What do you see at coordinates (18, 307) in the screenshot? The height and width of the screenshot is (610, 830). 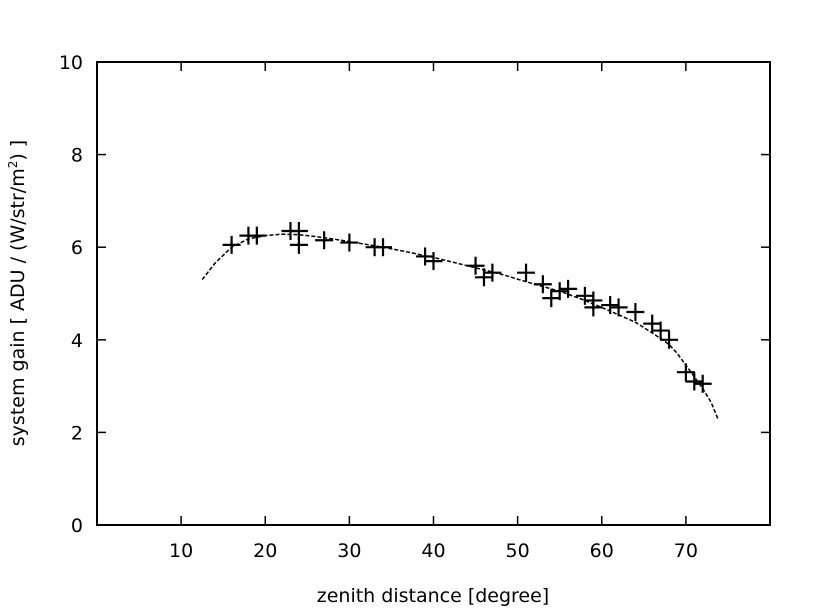 I see `y-axis-title-prefix: system gain [ ADU / (W/str/m` at bounding box center [18, 307].